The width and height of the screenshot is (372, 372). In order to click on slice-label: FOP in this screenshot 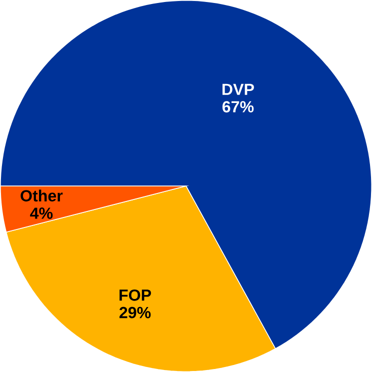, I will do `click(135, 295)`.